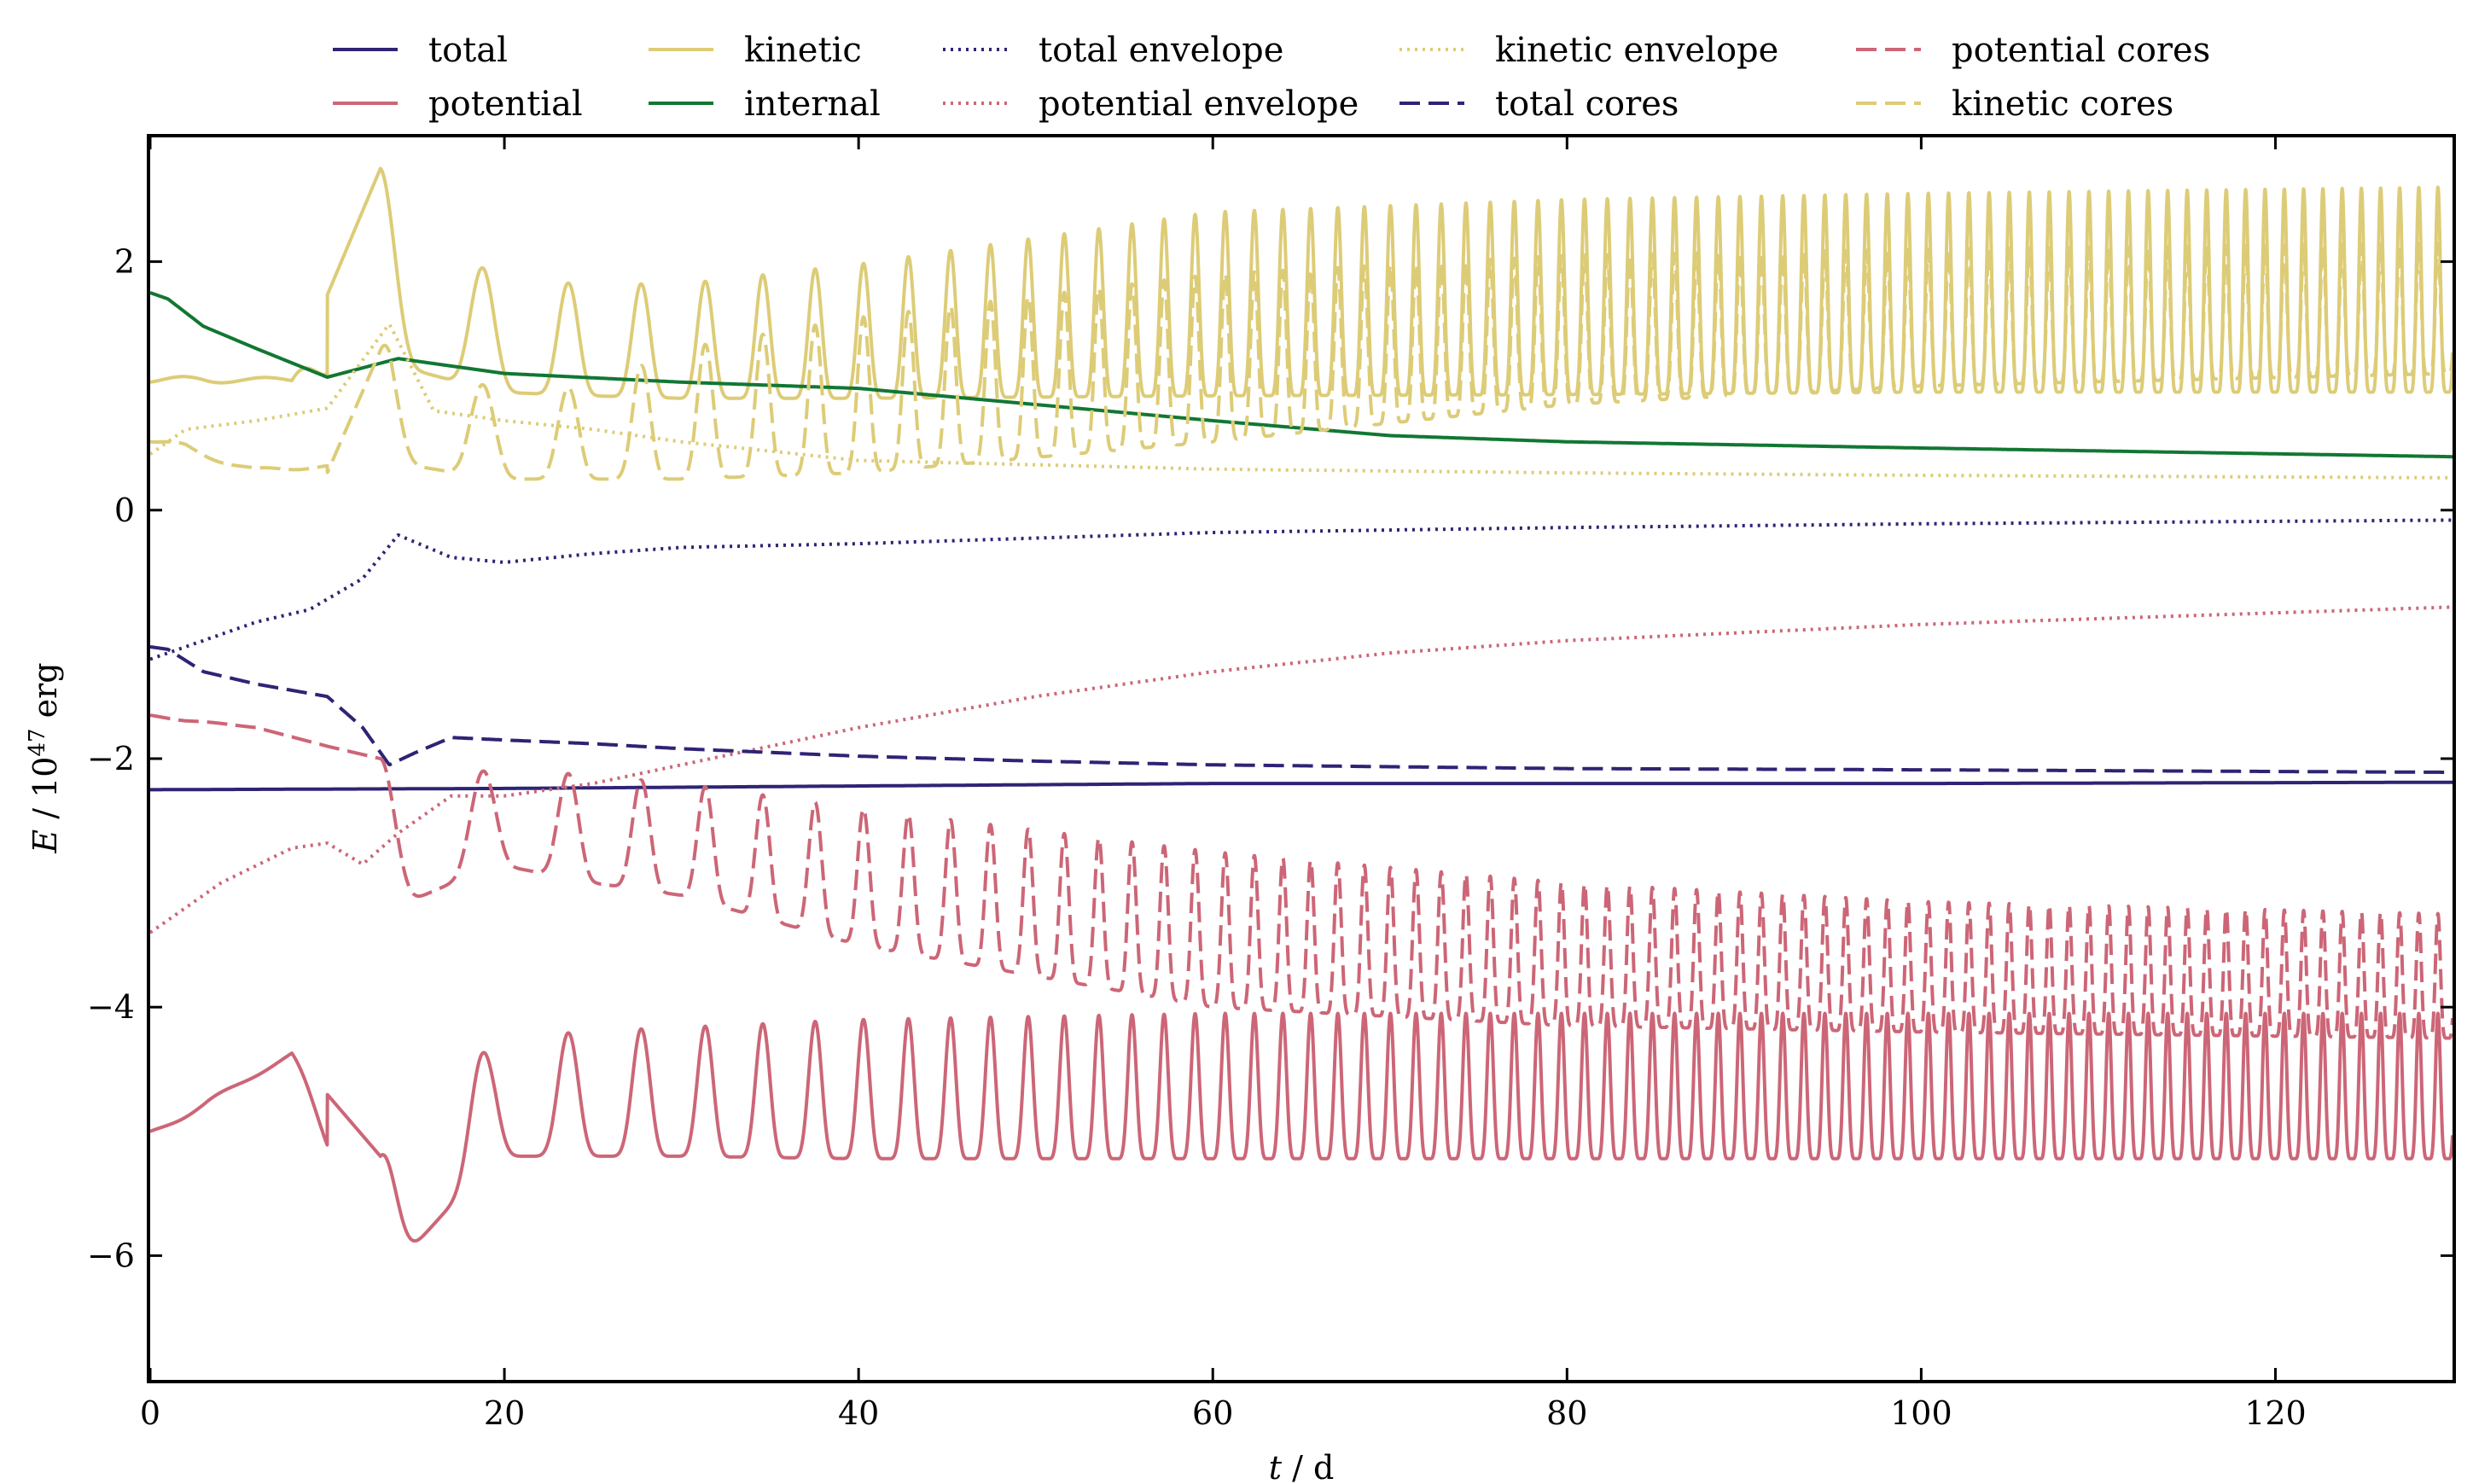 The height and width of the screenshot is (1484, 2473). I want to click on legend-label-total: total, so click(468, 51).